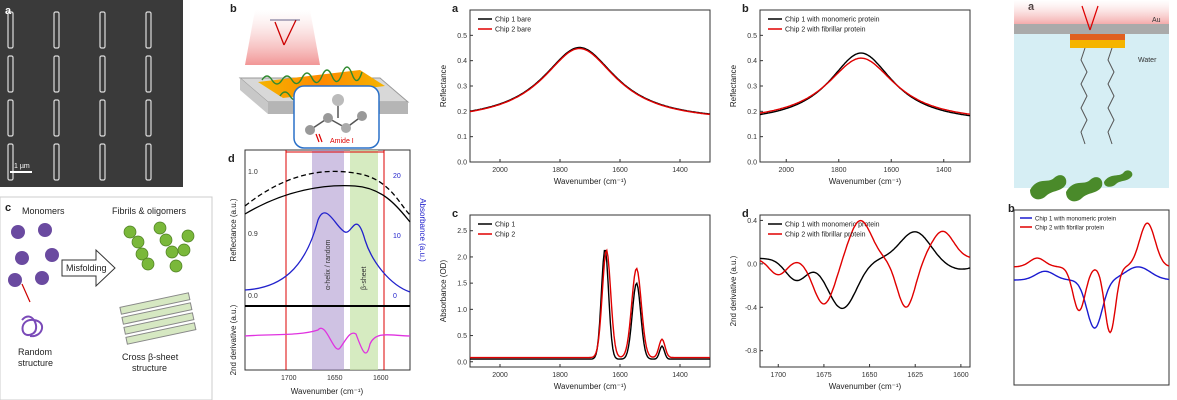 The height and width of the screenshot is (400, 1177). What do you see at coordinates (751, 351) in the screenshot?
I see `y-tick-label: -0.8` at bounding box center [751, 351].